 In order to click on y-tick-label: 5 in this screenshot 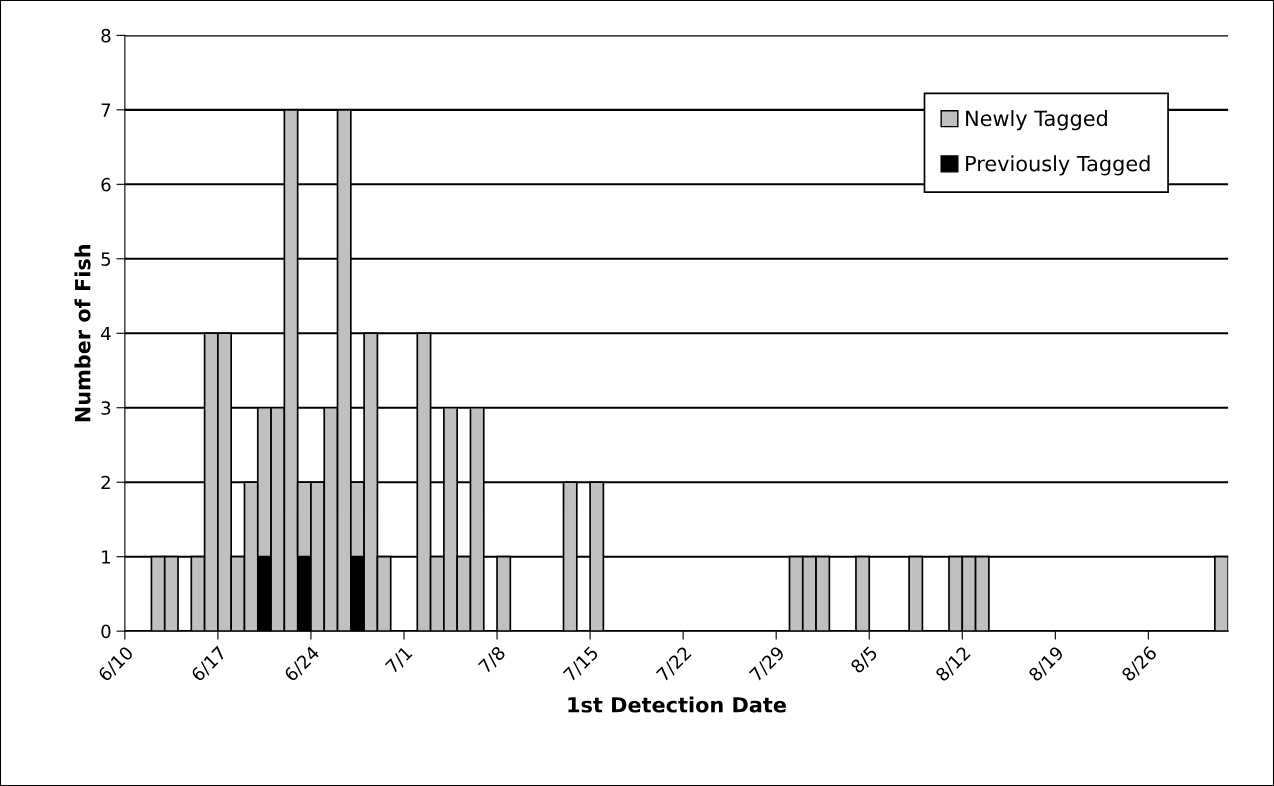, I will do `click(106, 259)`.